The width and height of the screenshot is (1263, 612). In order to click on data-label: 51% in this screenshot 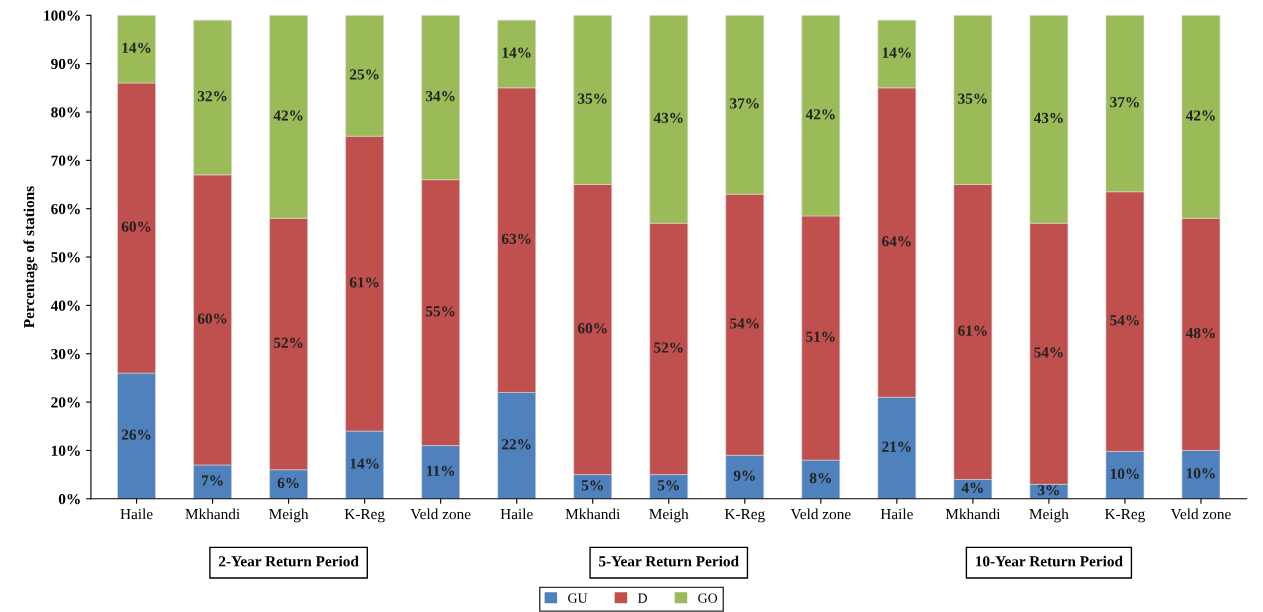, I will do `click(820, 336)`.